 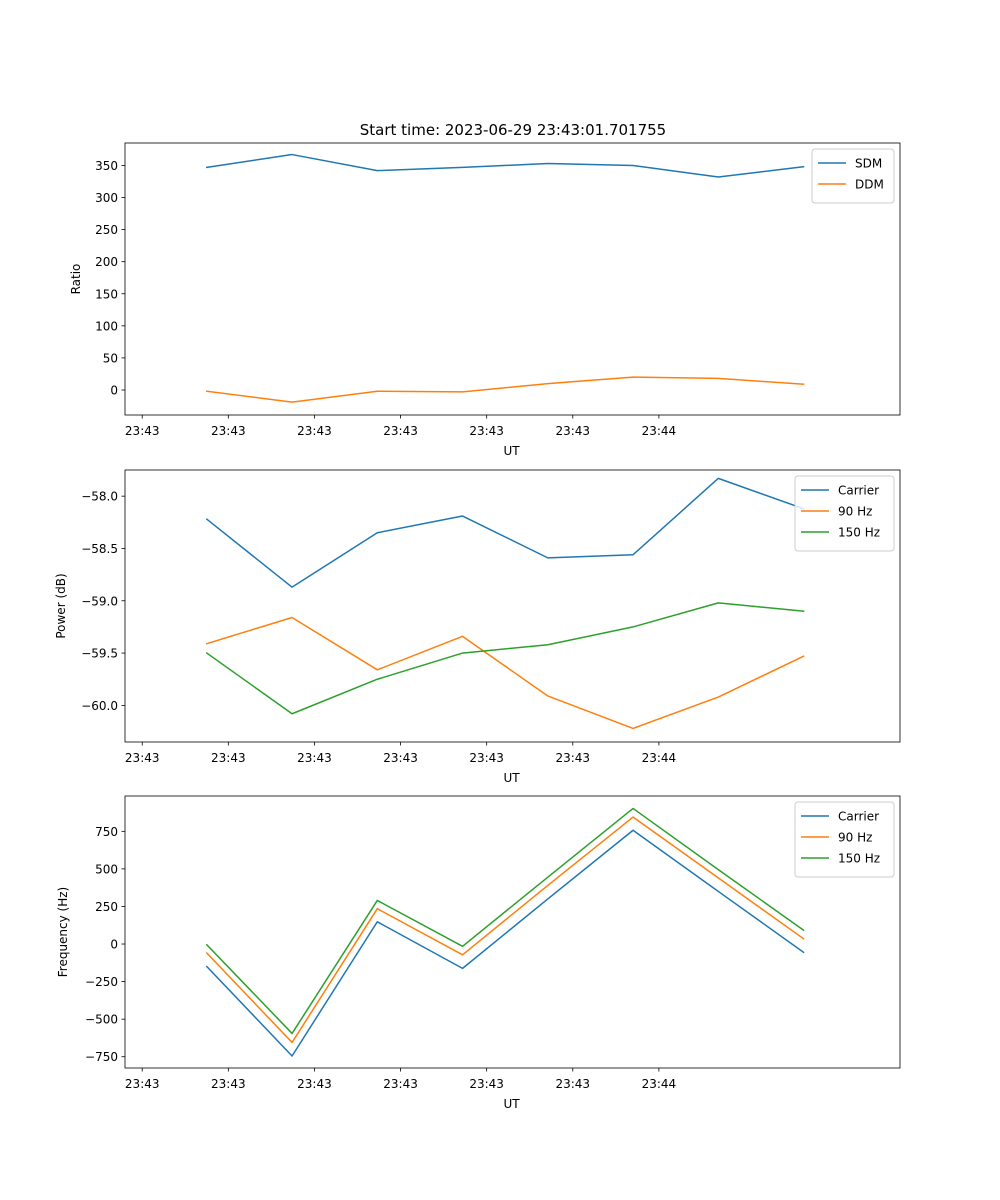 What do you see at coordinates (110, 358) in the screenshot?
I see `y-tick-label: 50` at bounding box center [110, 358].